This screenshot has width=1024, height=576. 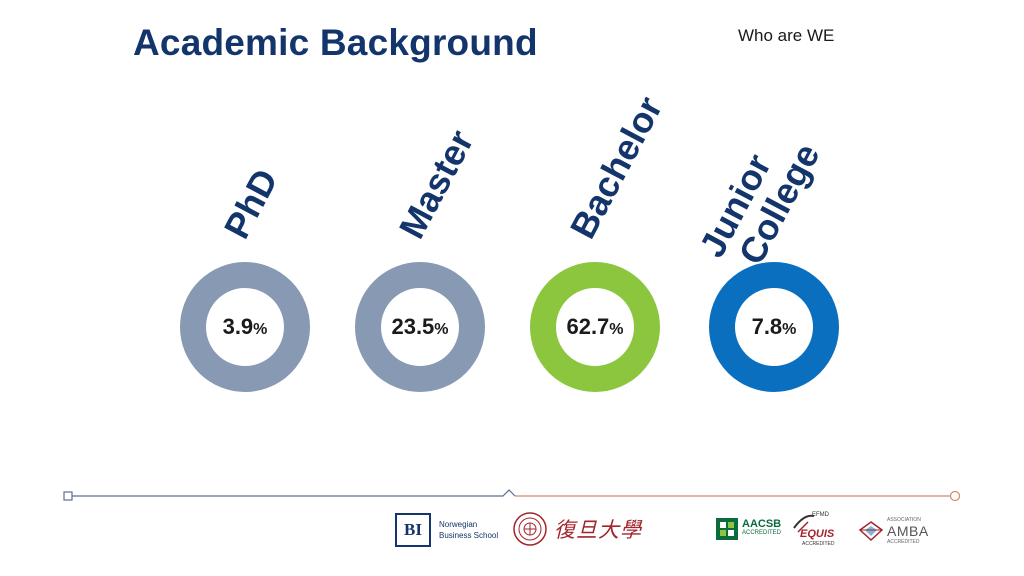 I want to click on bi-mark: BI, so click(x=413, y=530).